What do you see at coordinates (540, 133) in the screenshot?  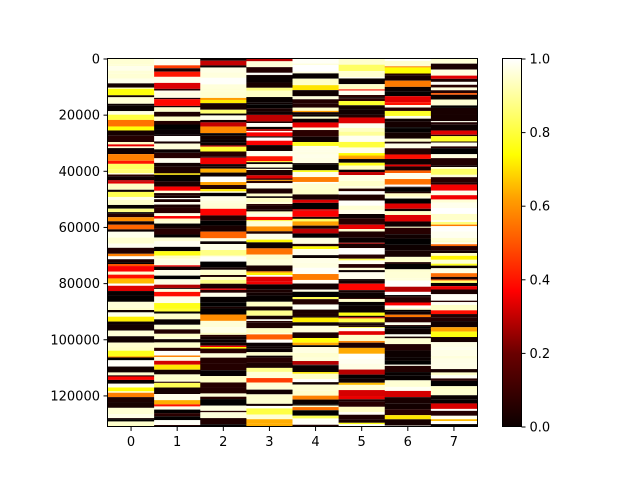 I see `colorbar-tick-label: 0.8` at bounding box center [540, 133].